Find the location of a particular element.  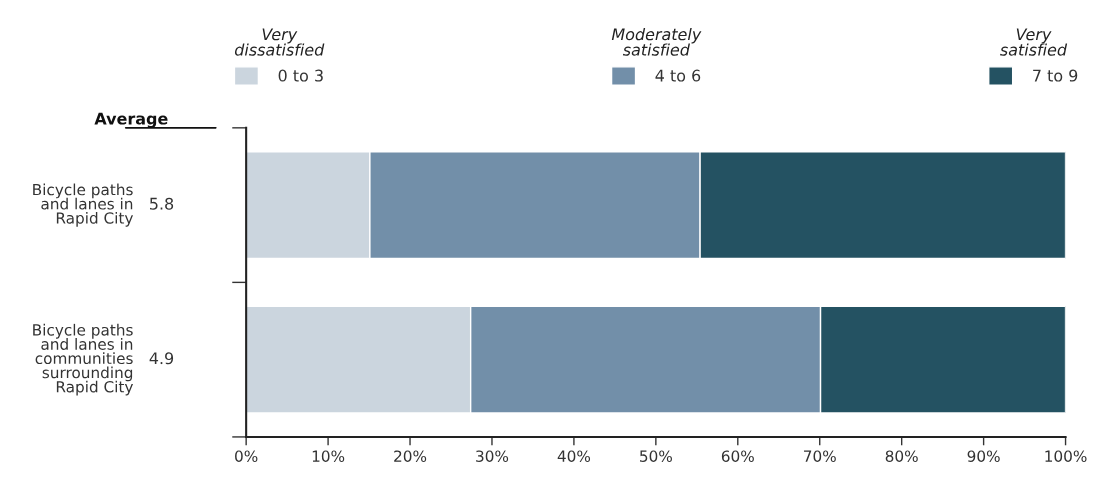

legend-title: Average is located at coordinates (131, 120).